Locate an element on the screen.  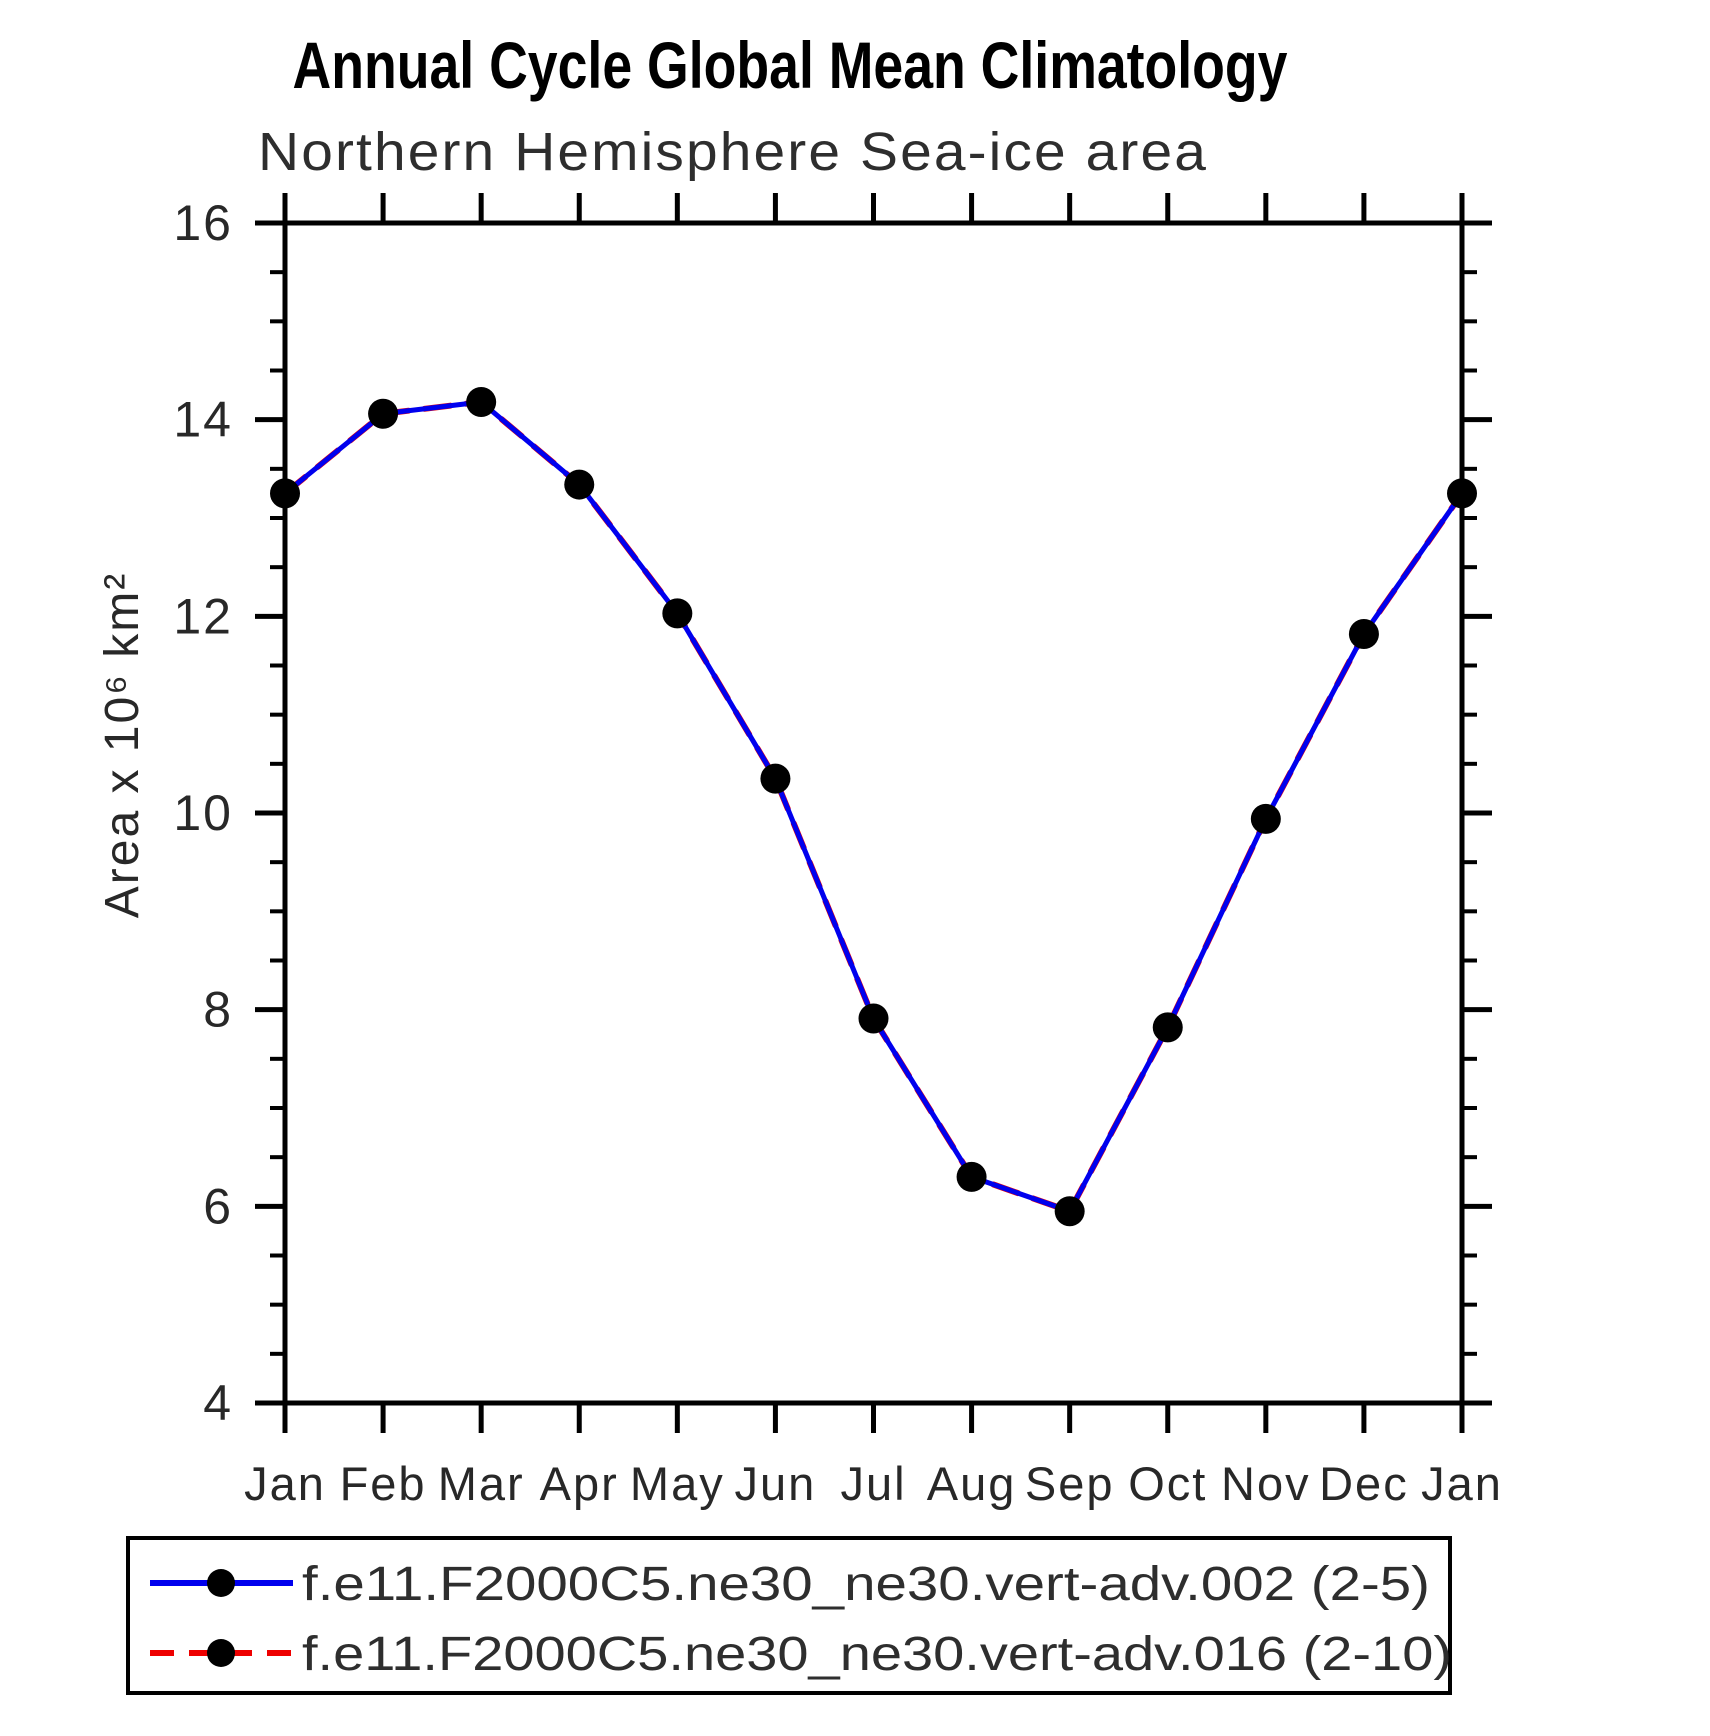
y-tick-label: 10 is located at coordinates (203, 813).